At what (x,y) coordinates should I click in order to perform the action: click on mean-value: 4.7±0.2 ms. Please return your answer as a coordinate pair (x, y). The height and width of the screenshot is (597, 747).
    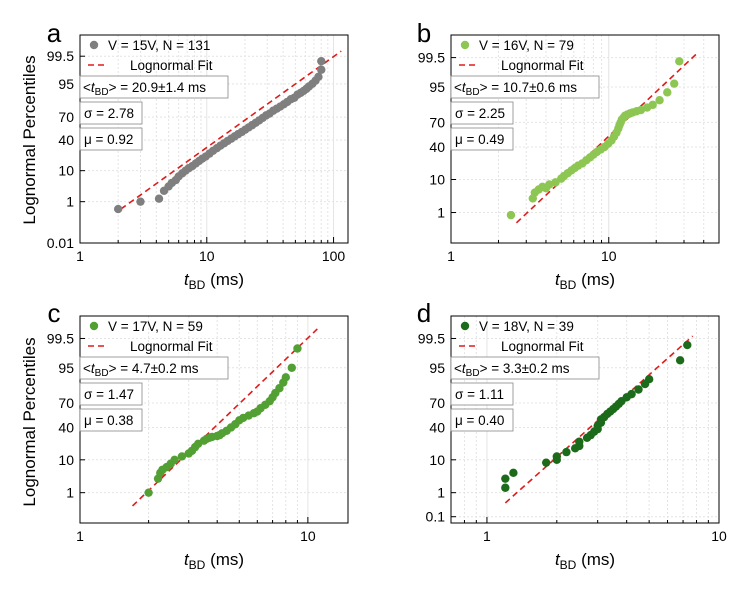
    Looking at the image, I should click on (165, 368).